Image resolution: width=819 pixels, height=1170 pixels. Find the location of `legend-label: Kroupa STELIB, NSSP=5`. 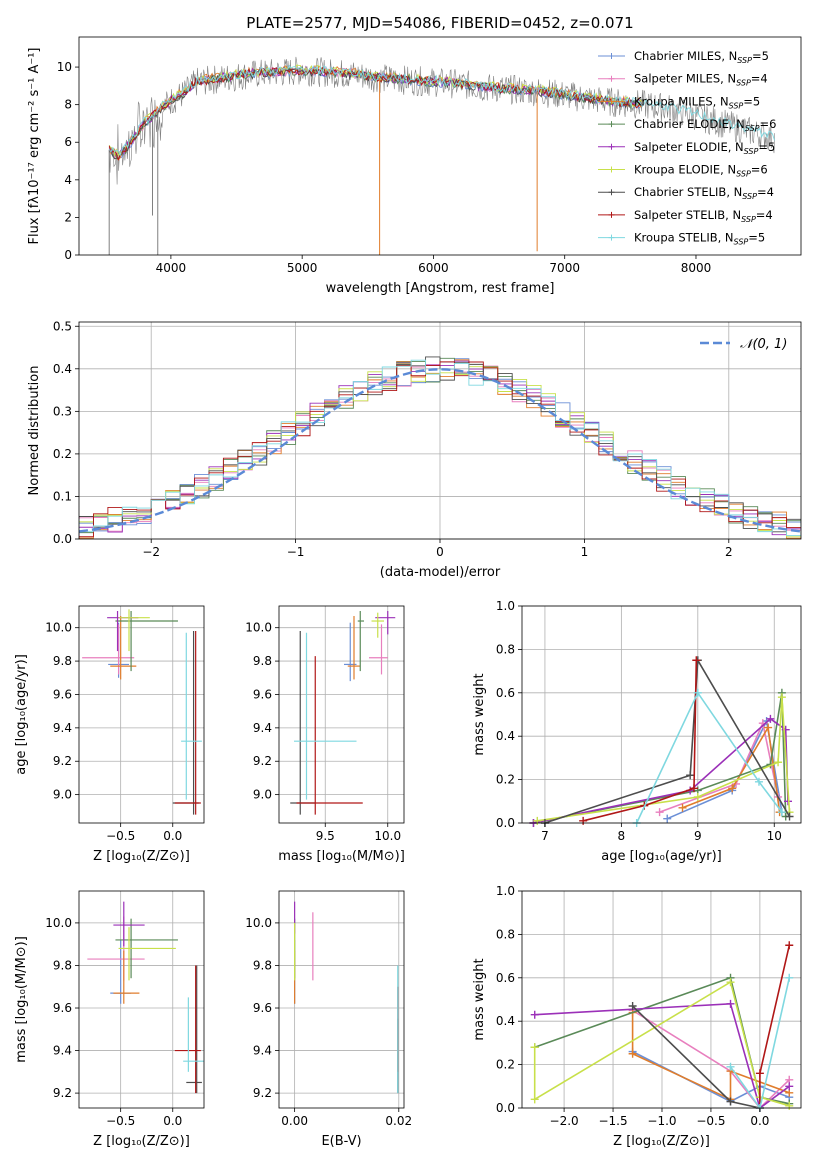

legend-label: Kroupa STELIB, NSSP=5 is located at coordinates (699, 239).